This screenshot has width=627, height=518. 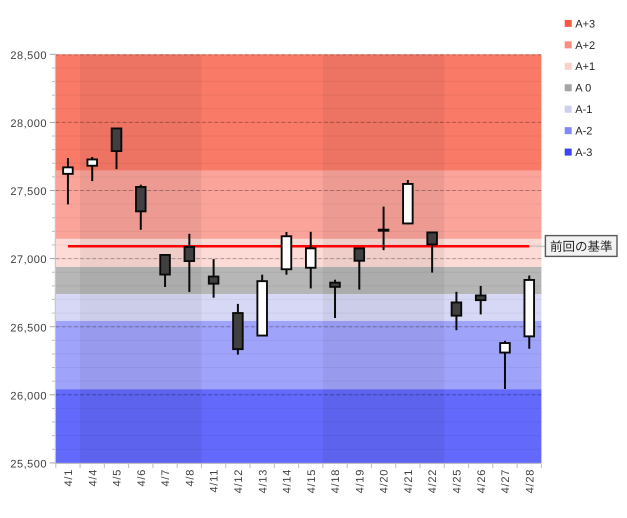 What do you see at coordinates (28, 192) in the screenshot?
I see `svg-text: 27,500` at bounding box center [28, 192].